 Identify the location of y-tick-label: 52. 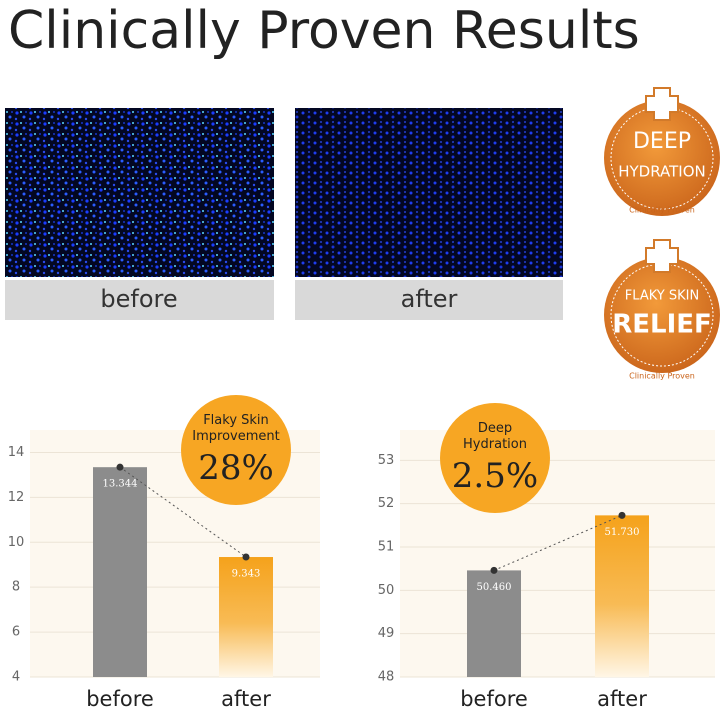
(386, 503).